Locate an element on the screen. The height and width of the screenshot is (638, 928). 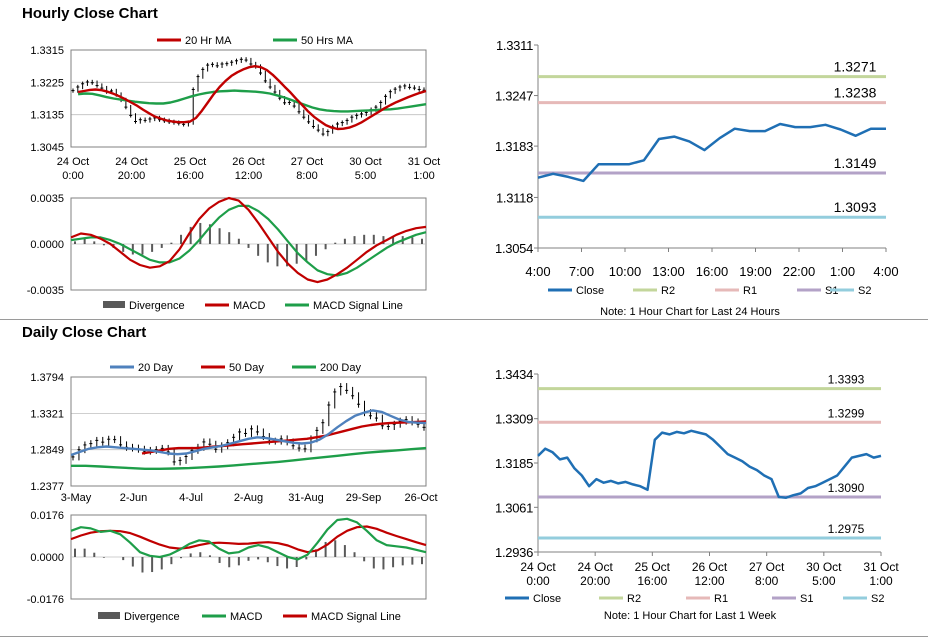
weekly-pivot-xtick: 24 Oct is located at coordinates (538, 567).